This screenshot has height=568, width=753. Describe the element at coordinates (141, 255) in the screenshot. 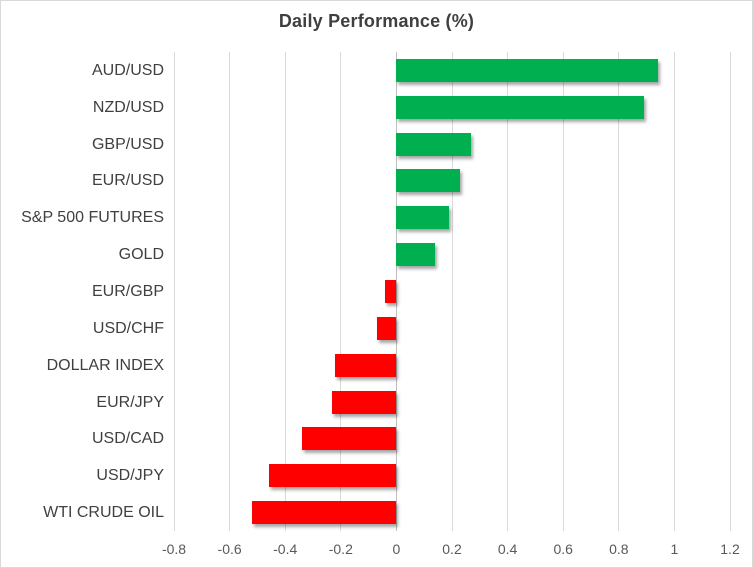

I see `category-label: GOLD` at that location.